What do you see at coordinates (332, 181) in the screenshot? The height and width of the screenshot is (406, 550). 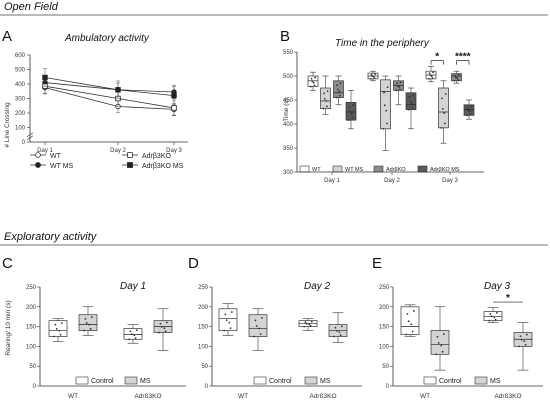 I see `x-tick-label: Day 1` at bounding box center [332, 181].